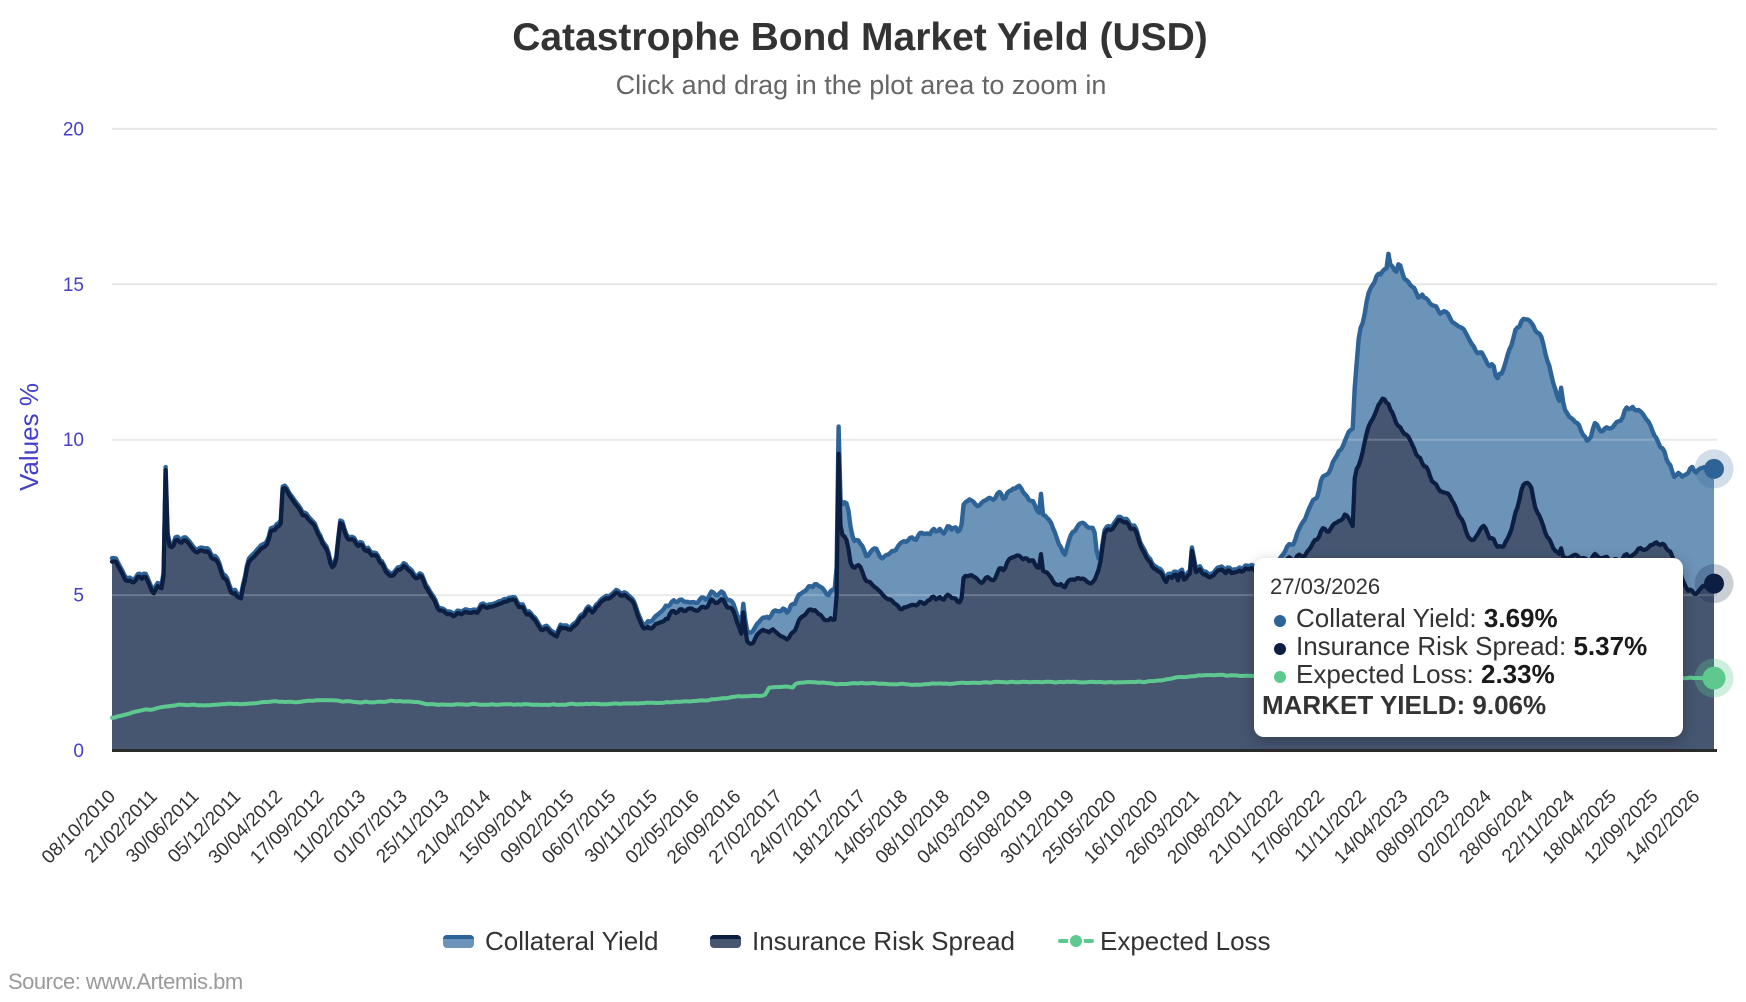  Describe the element at coordinates (78, 596) in the screenshot. I see `svg-text: 5` at that location.